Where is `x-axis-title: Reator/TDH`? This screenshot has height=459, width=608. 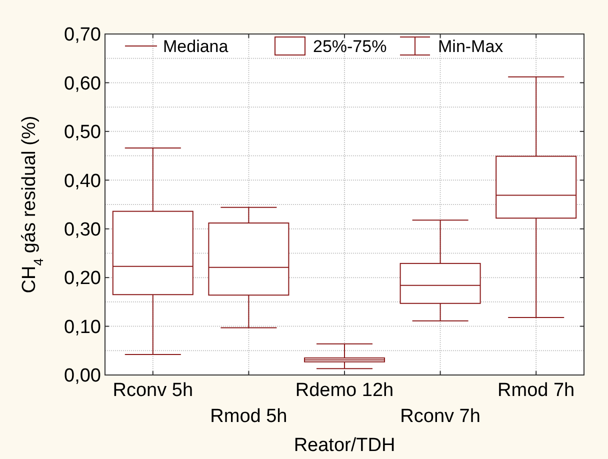
x-axis-title: Reator/TDH is located at coordinates (345, 445).